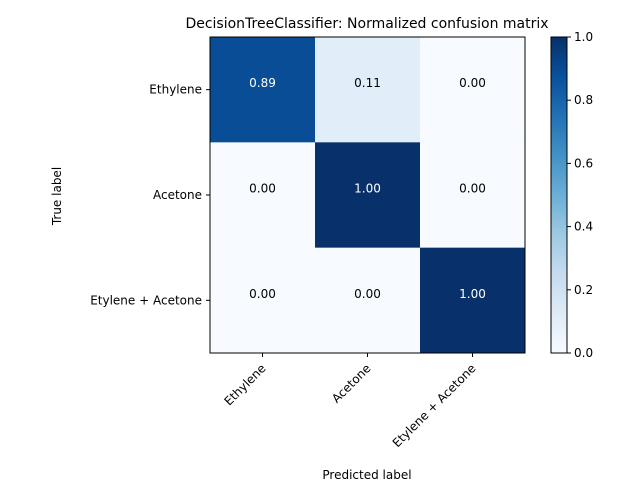 This screenshot has height=480, width=640. I want to click on heatmap-cell-r0-c0, so click(263, 90).